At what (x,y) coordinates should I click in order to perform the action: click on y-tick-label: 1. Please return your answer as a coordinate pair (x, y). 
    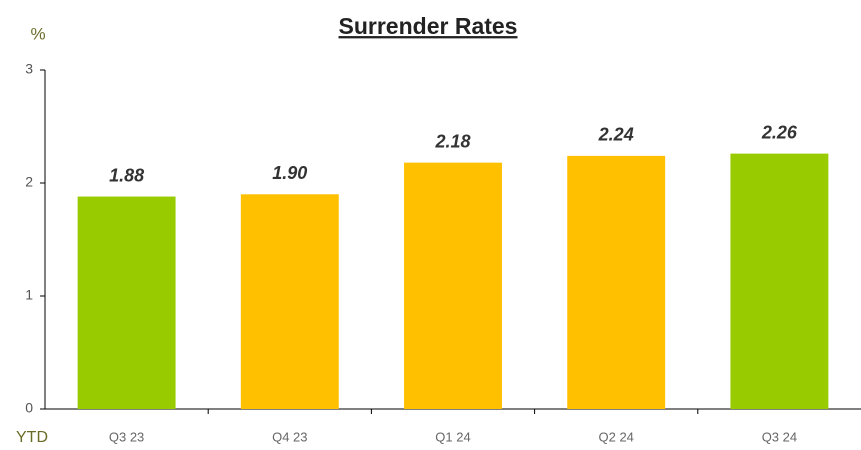
    Looking at the image, I should click on (29, 295).